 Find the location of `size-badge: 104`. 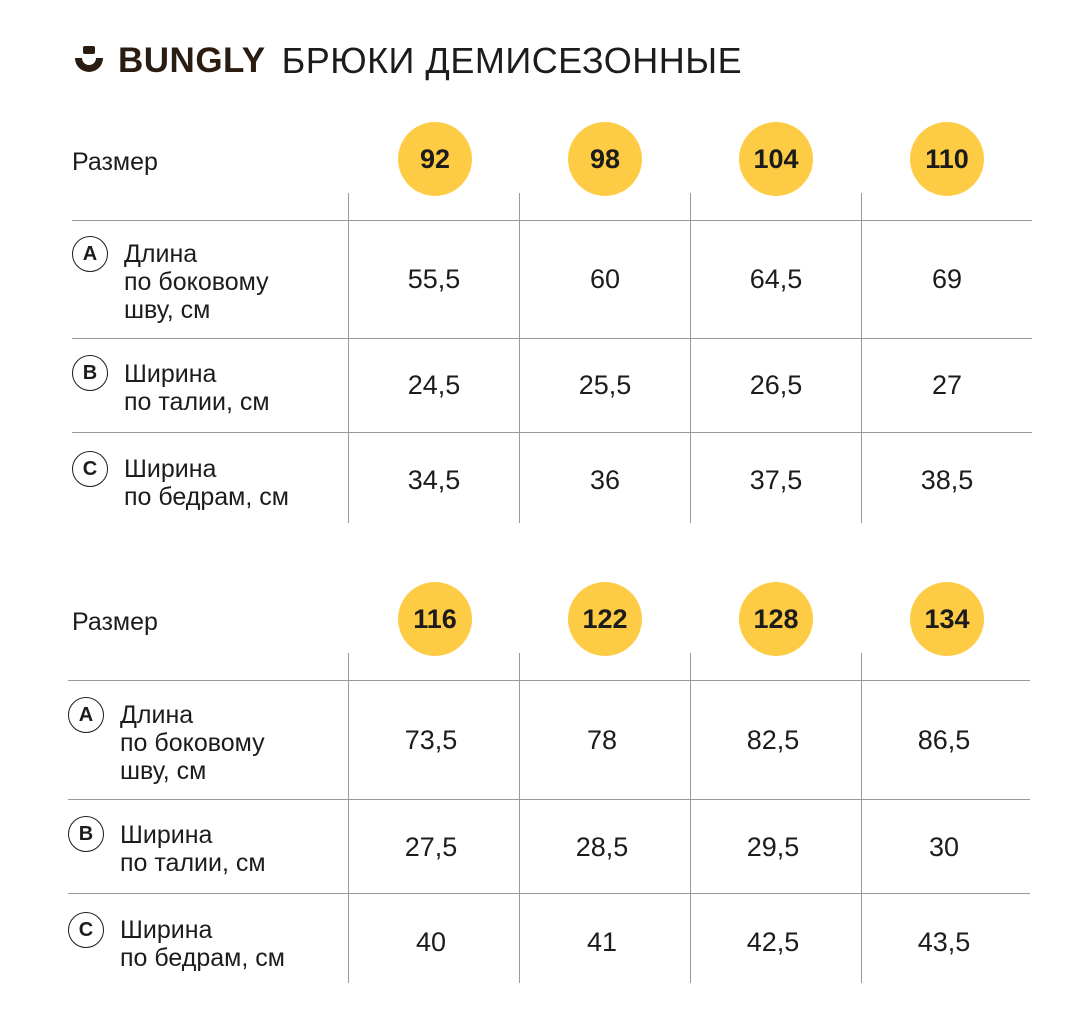

size-badge: 104 is located at coordinates (776, 159).